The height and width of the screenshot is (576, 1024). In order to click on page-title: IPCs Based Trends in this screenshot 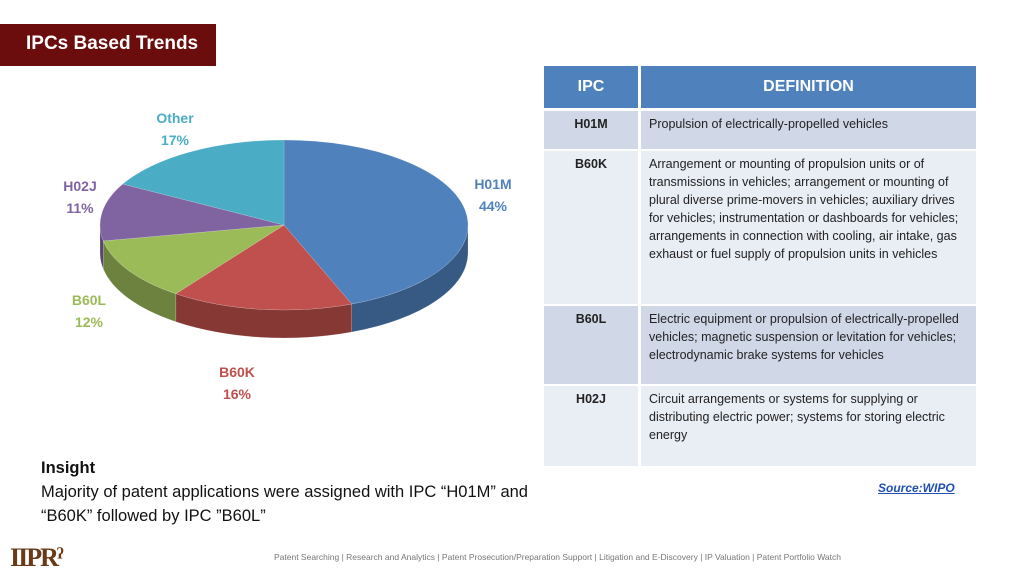, I will do `click(108, 45)`.